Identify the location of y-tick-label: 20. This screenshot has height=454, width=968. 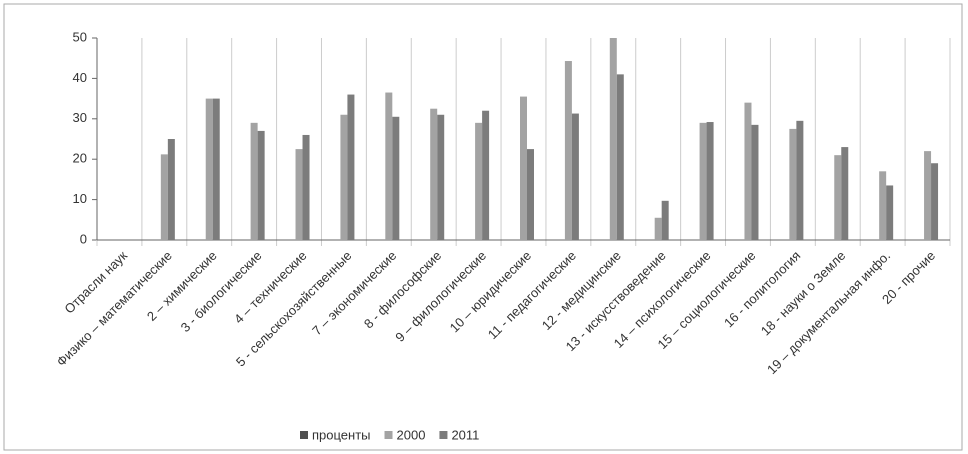
(80, 158).